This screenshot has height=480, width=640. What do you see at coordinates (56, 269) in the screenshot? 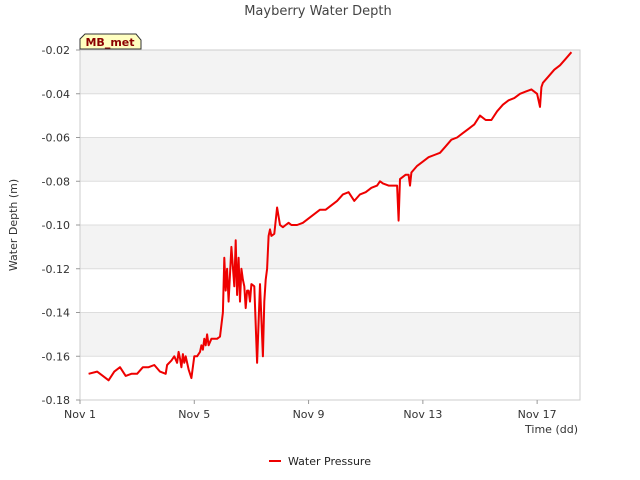
I see `y-tick-label: -0.12` at bounding box center [56, 269].